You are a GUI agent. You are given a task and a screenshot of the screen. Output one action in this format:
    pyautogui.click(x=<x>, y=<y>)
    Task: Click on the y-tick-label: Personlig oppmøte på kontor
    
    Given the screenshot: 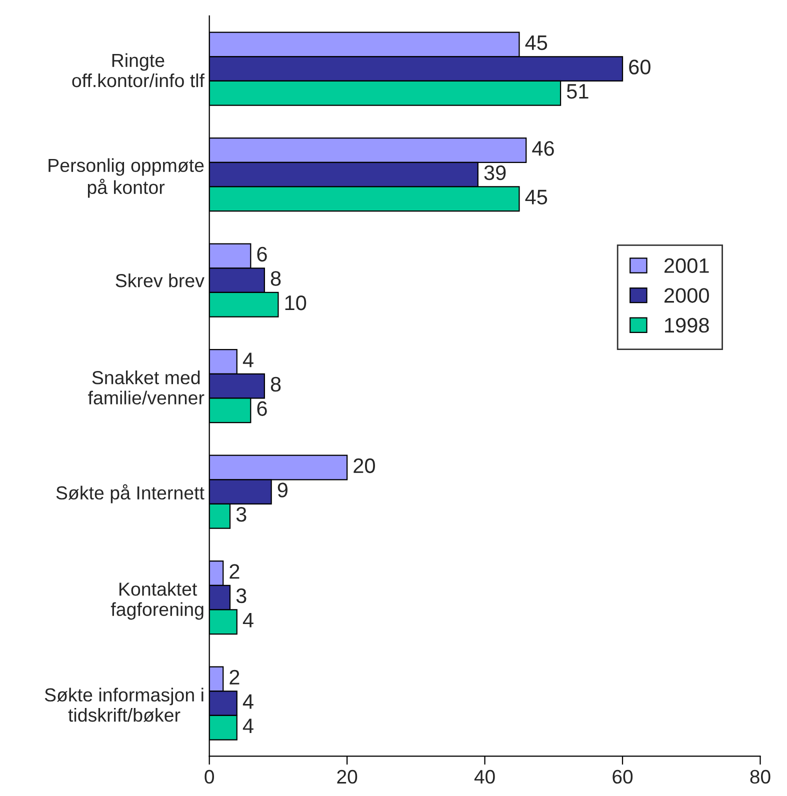 What is the action you would take?
    pyautogui.click(x=126, y=178)
    